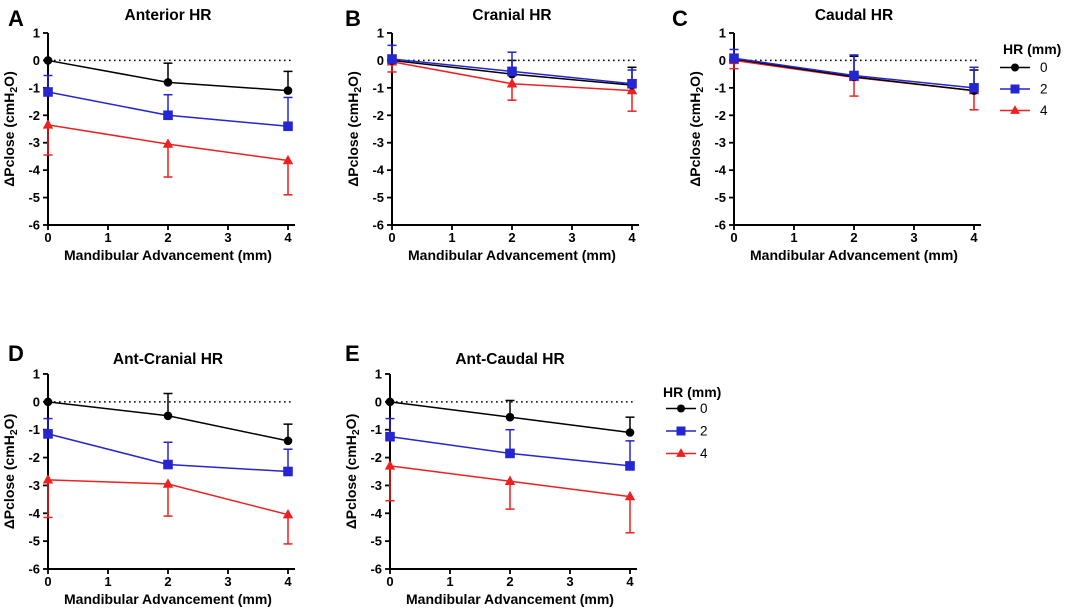  What do you see at coordinates (1024, 110) in the screenshot?
I see `legend-item-hr-4: 4` at bounding box center [1024, 110].